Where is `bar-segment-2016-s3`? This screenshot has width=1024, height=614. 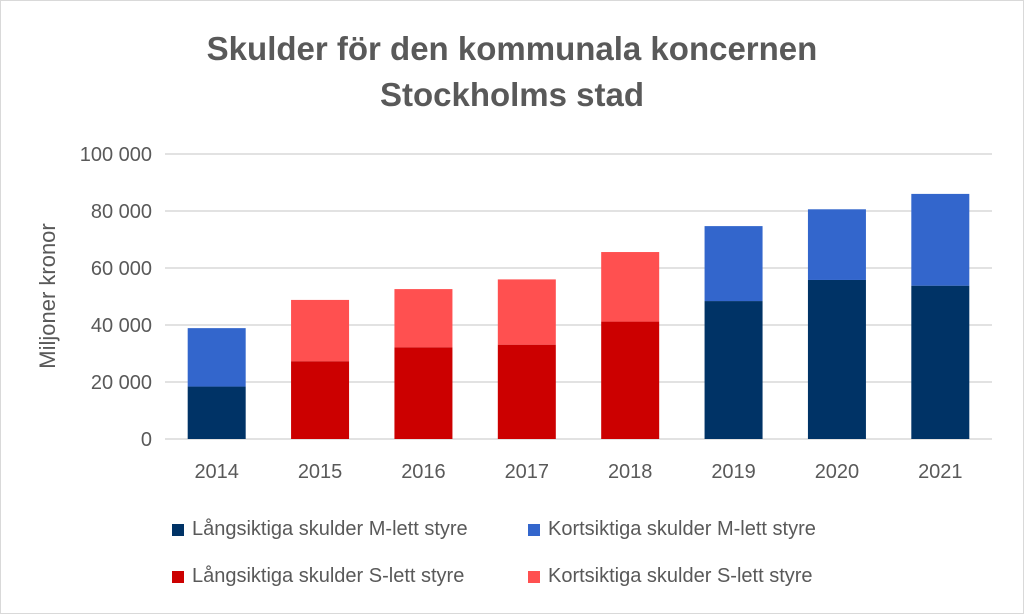
bar-segment-2016-s3 is located at coordinates (423, 318).